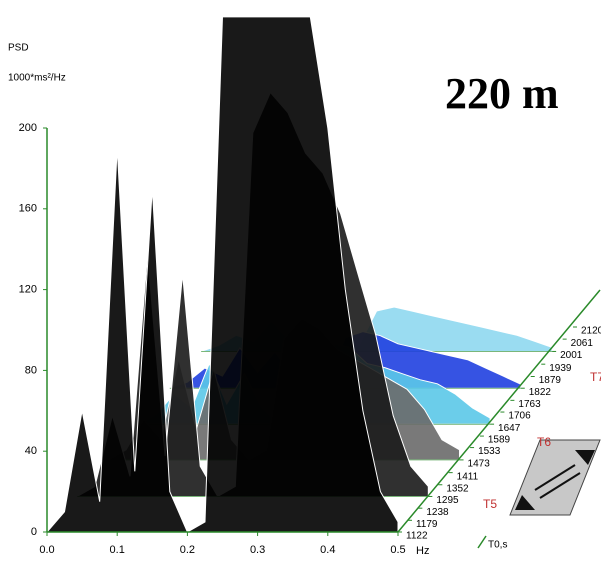  What do you see at coordinates (422, 551) in the screenshot?
I see `x-axis-unit: Hz` at bounding box center [422, 551].